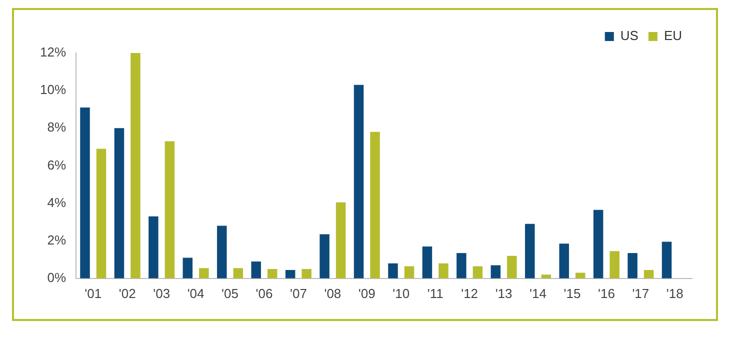 The width and height of the screenshot is (732, 340). What do you see at coordinates (56, 240) in the screenshot?
I see `y-tick-label: 2%` at bounding box center [56, 240].